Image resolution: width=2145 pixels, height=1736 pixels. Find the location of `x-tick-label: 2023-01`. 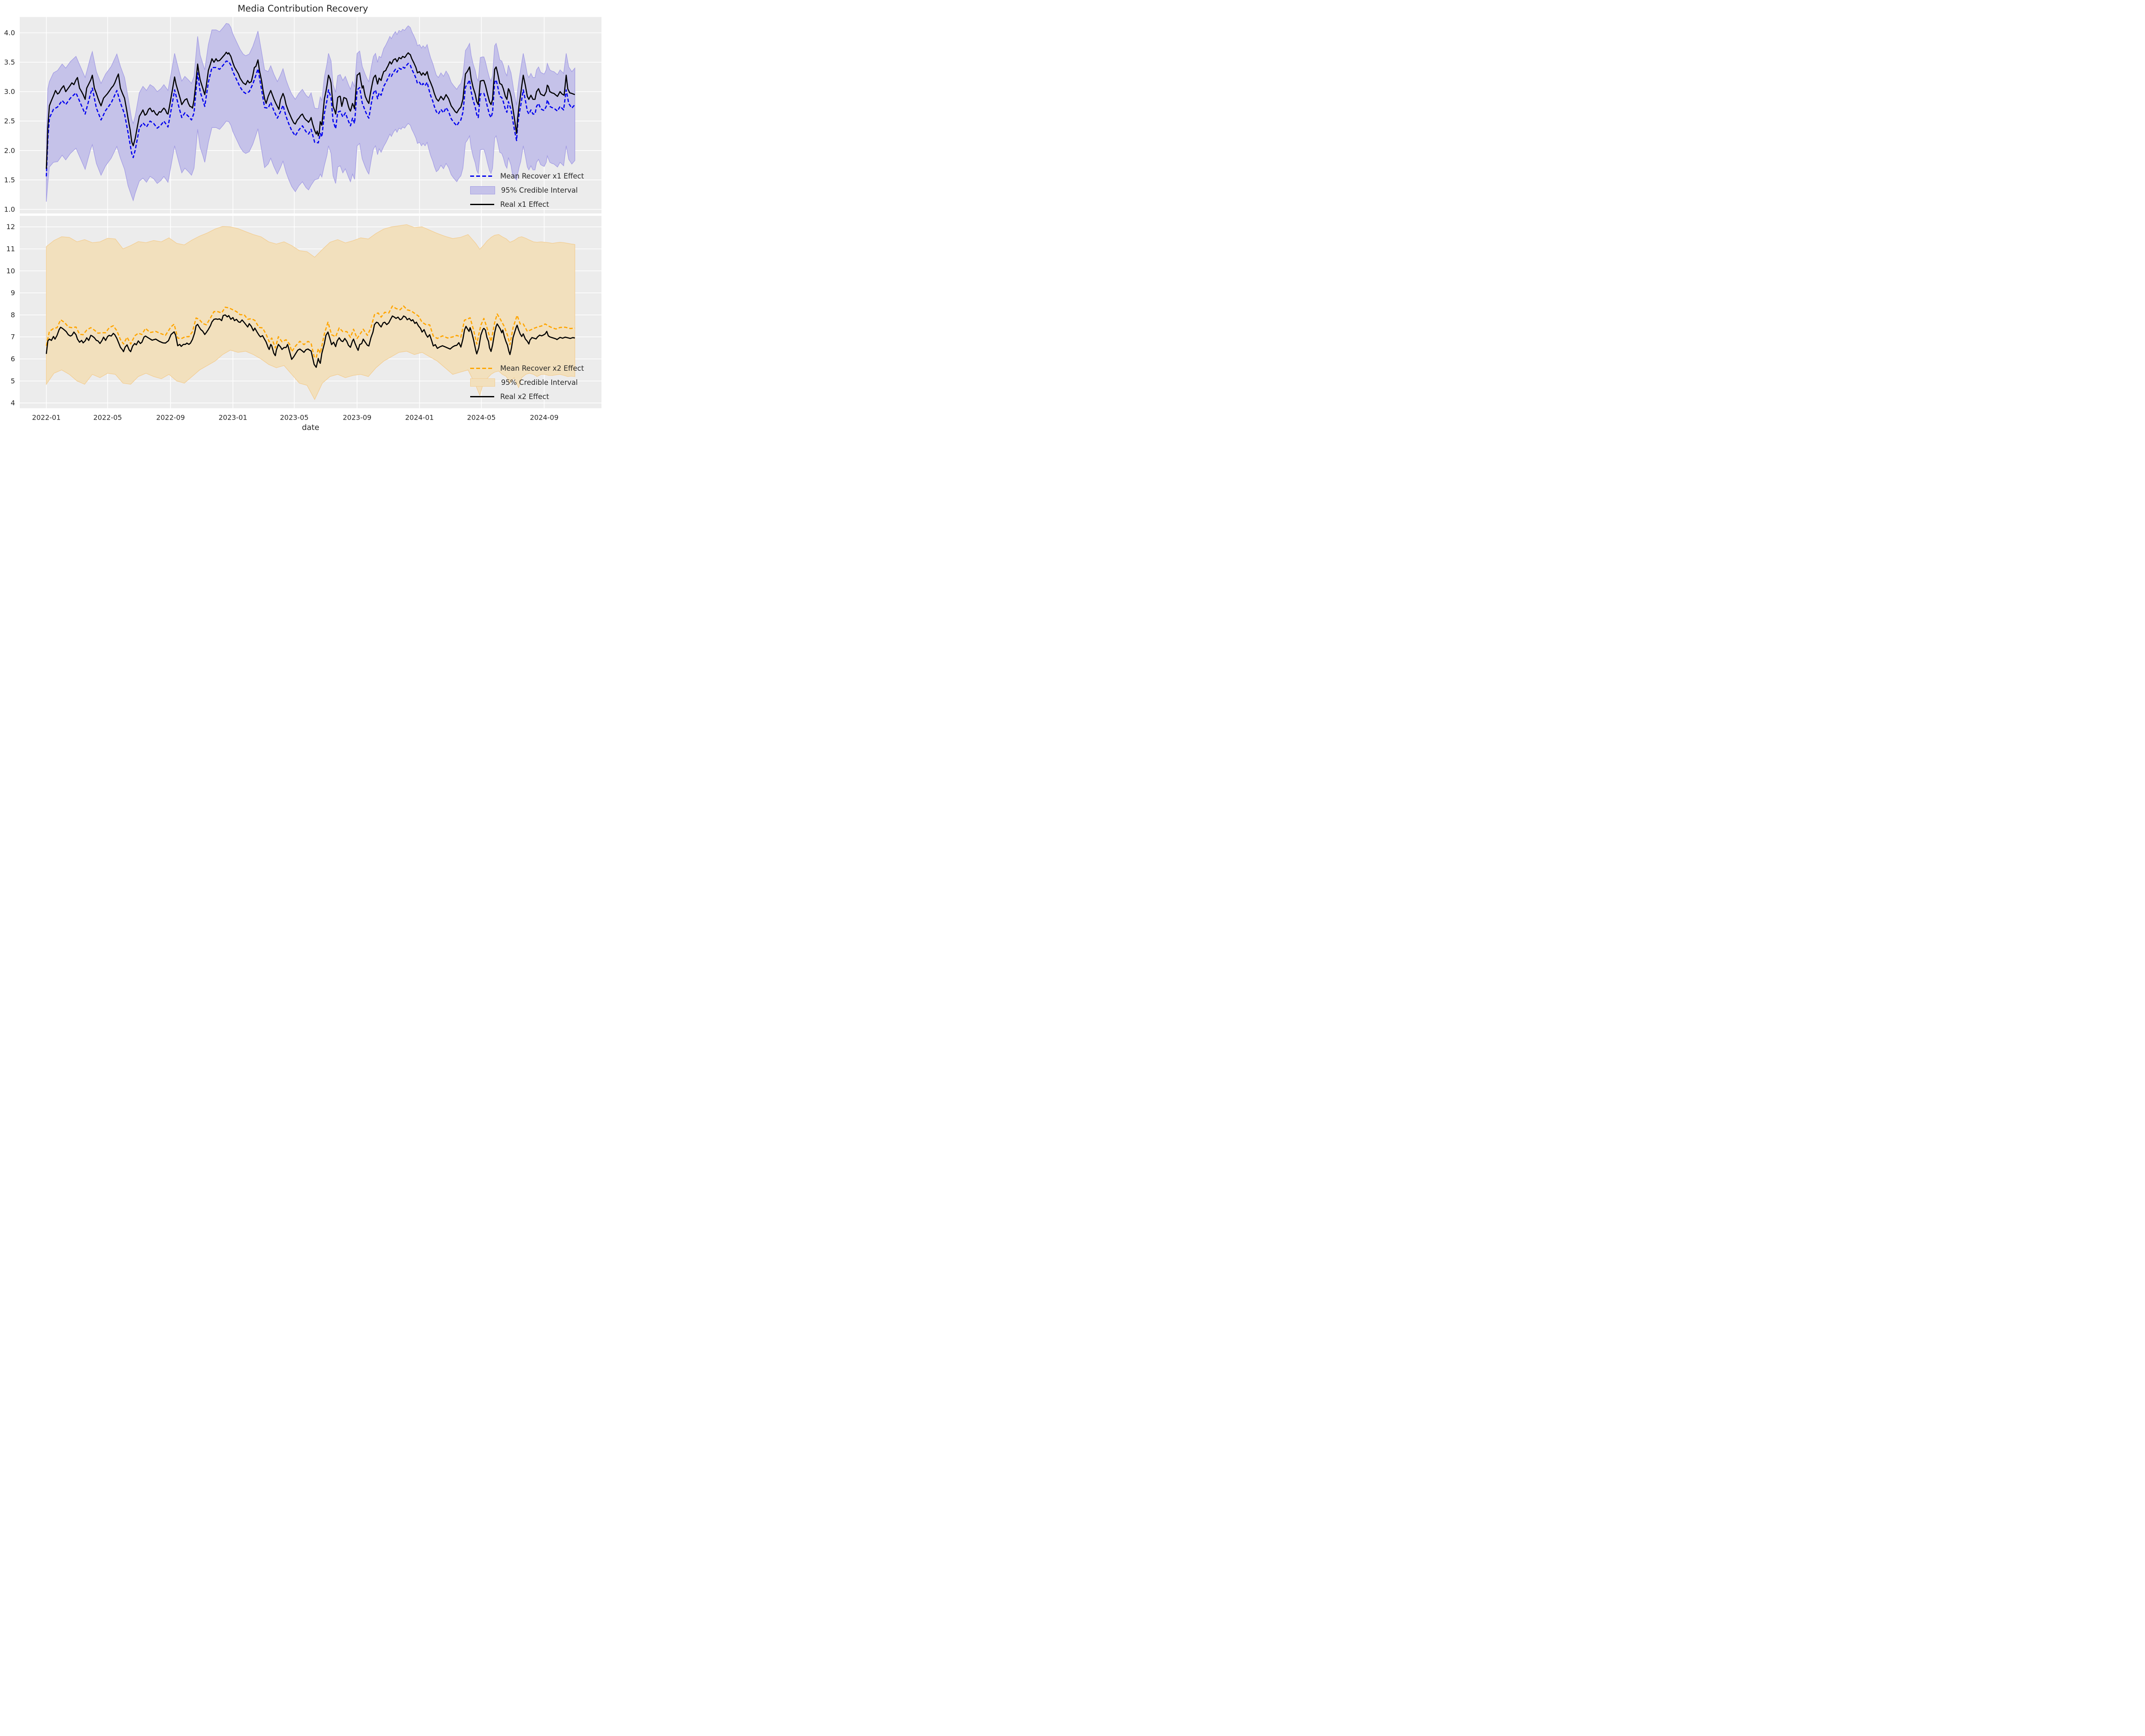

x-tick-label: 2023-01 is located at coordinates (233, 418).